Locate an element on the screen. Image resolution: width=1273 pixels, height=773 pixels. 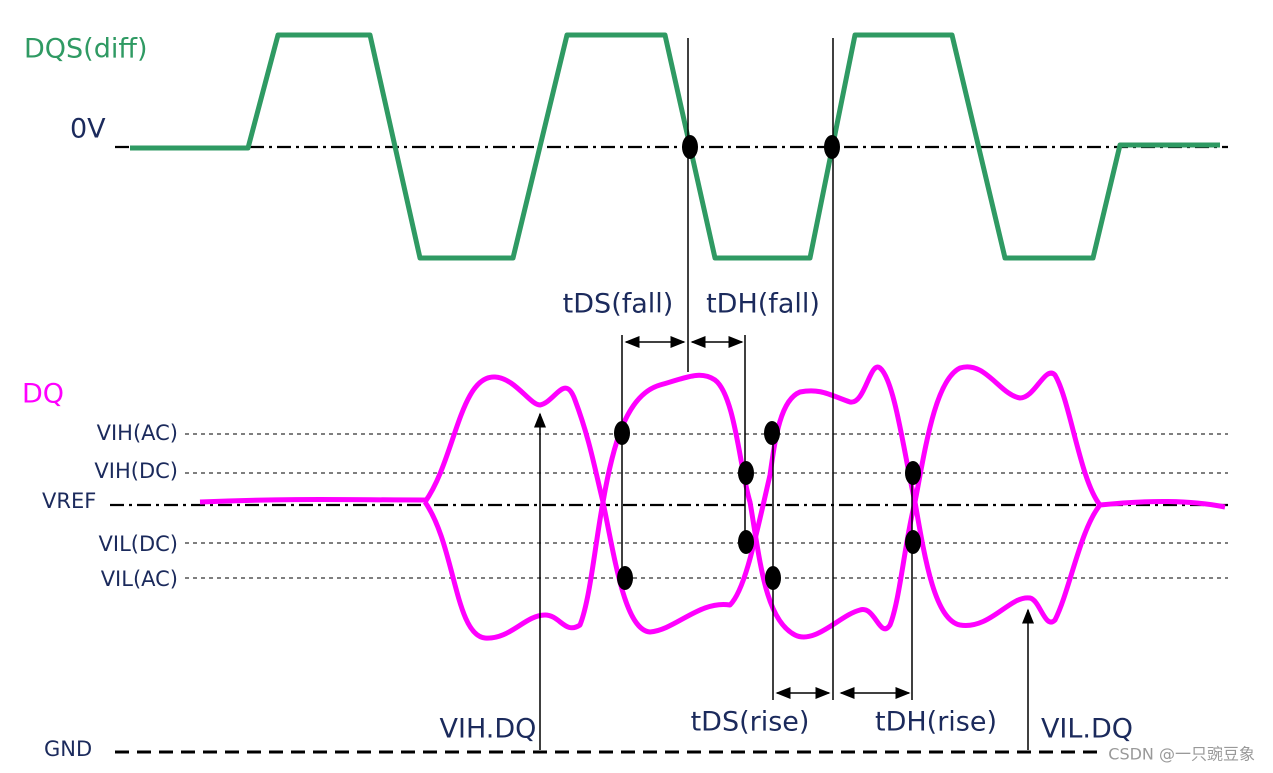
vil-ac-label: VIL(AC) is located at coordinates (139, 579).